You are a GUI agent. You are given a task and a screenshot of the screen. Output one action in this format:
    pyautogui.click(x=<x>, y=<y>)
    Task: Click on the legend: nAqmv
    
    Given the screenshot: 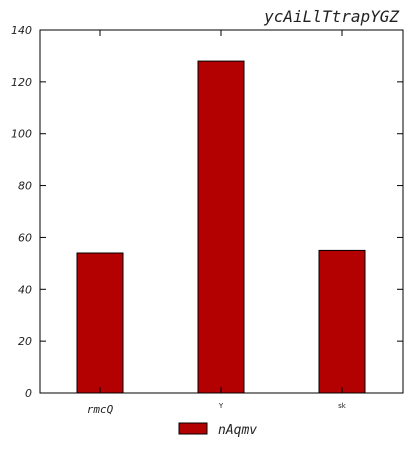 What is the action you would take?
    pyautogui.click(x=217, y=430)
    